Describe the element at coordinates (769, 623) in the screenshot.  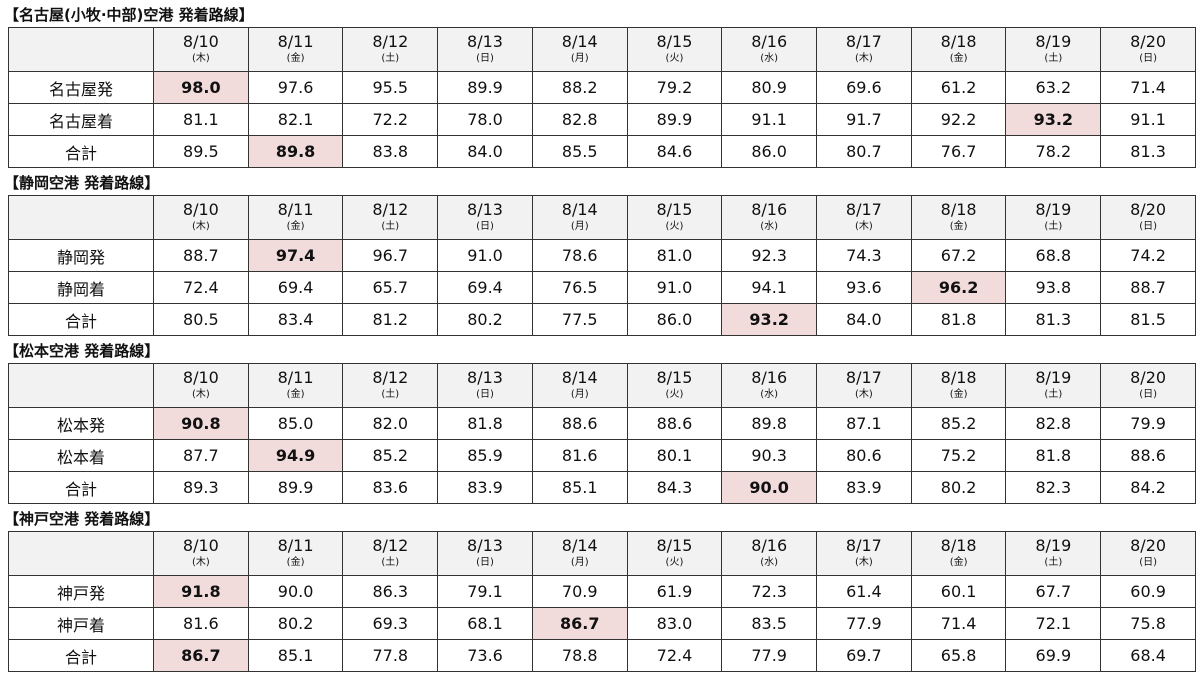
I see `value-cell: 83.5` at that location.